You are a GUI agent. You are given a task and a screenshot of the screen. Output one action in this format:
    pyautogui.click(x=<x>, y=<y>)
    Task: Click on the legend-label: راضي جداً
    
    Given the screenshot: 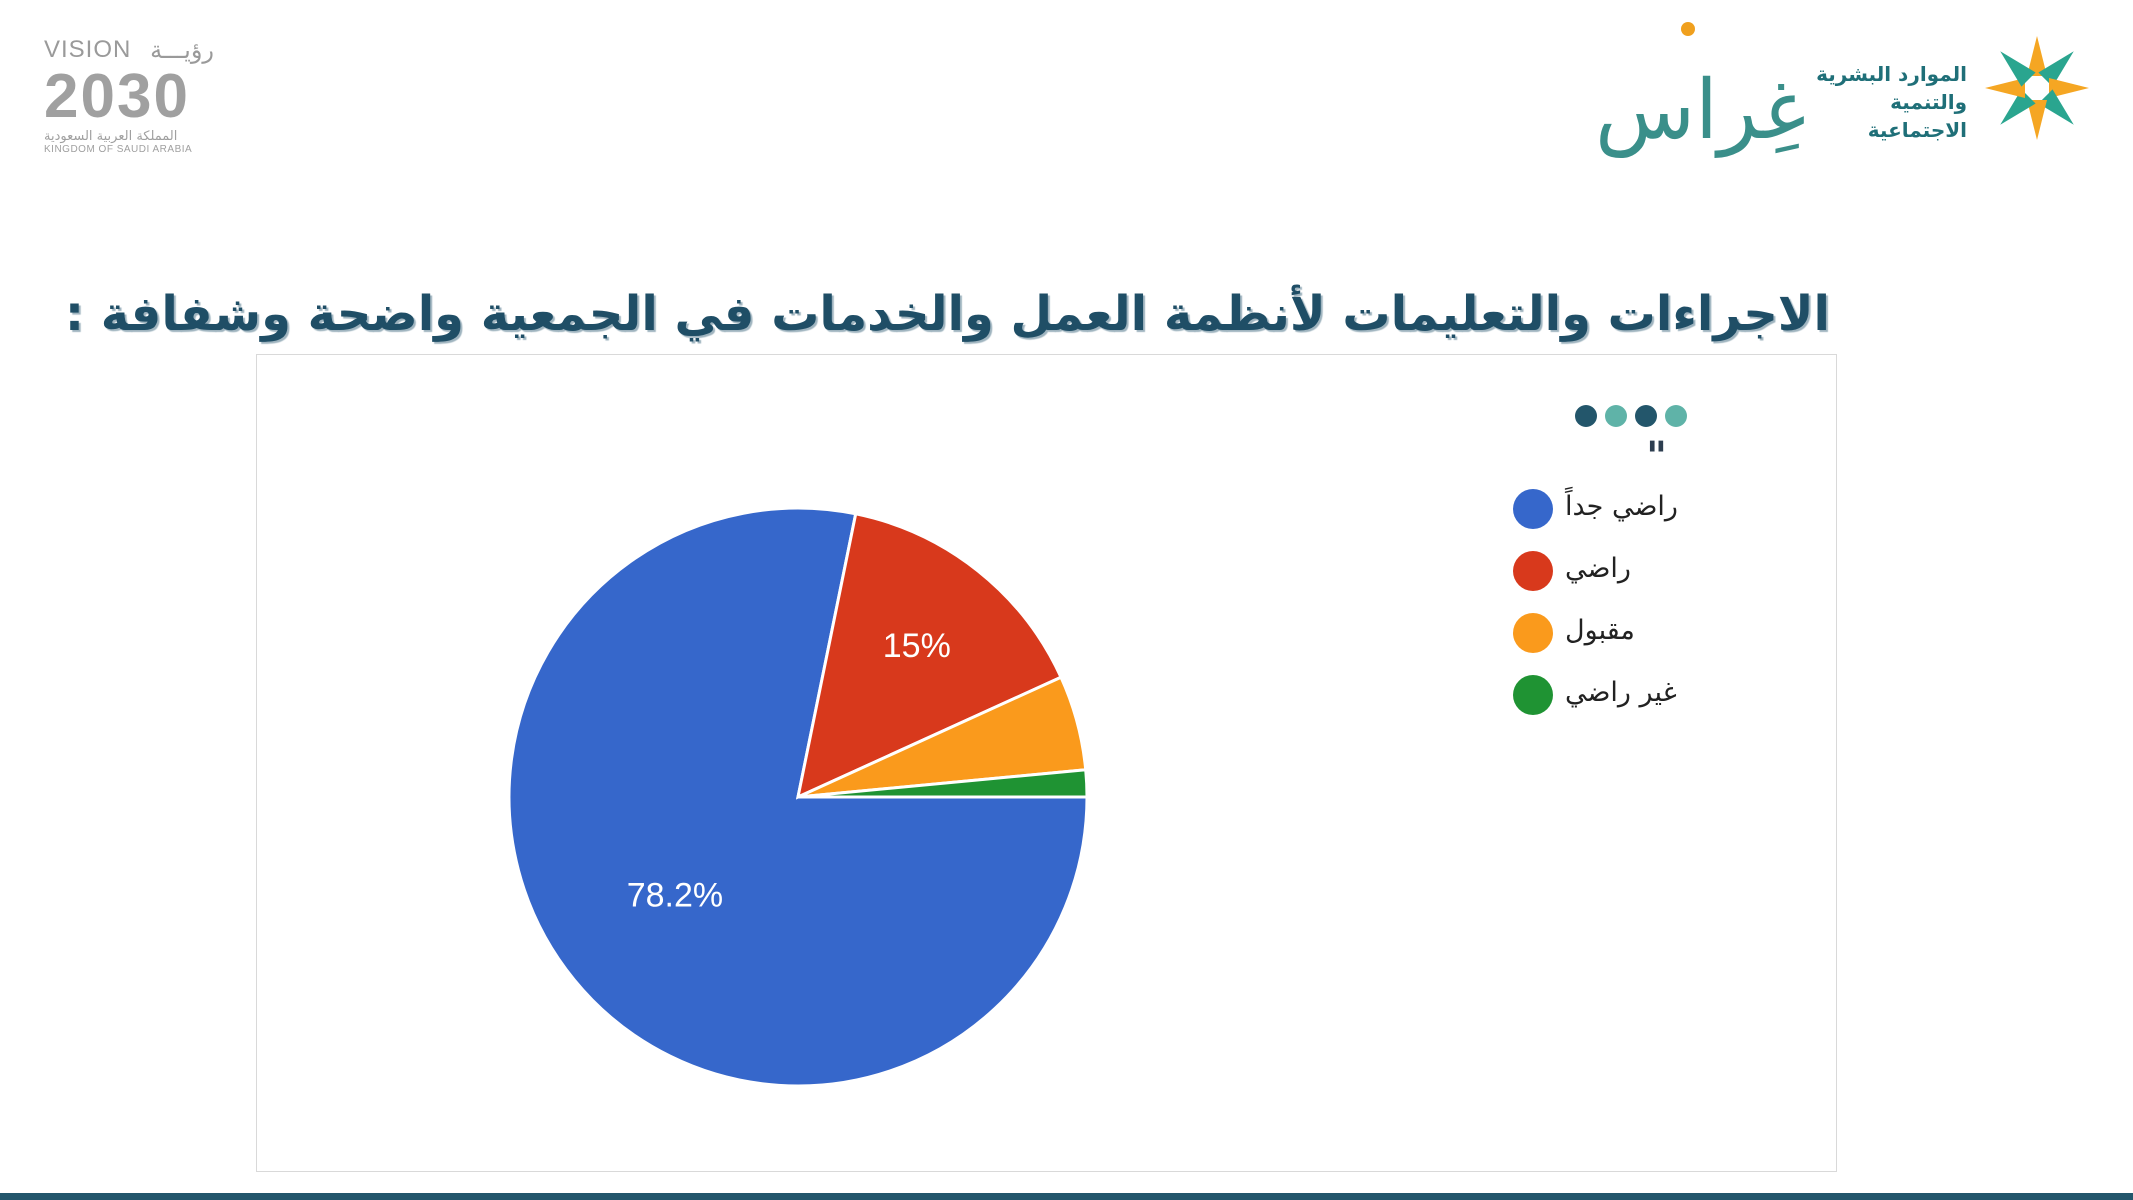 What is the action you would take?
    pyautogui.click(x=1621, y=506)
    